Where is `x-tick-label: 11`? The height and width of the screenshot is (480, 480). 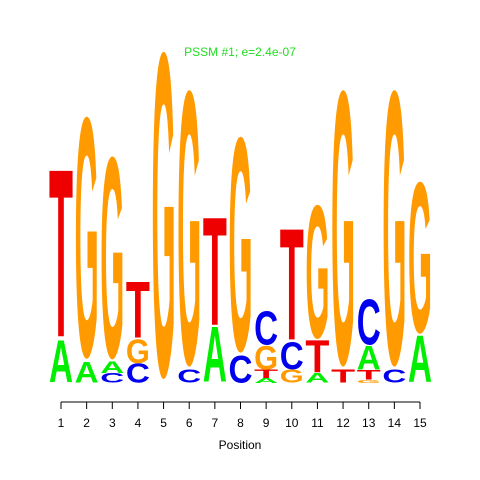
x-tick-label: 11 is located at coordinates (317, 423).